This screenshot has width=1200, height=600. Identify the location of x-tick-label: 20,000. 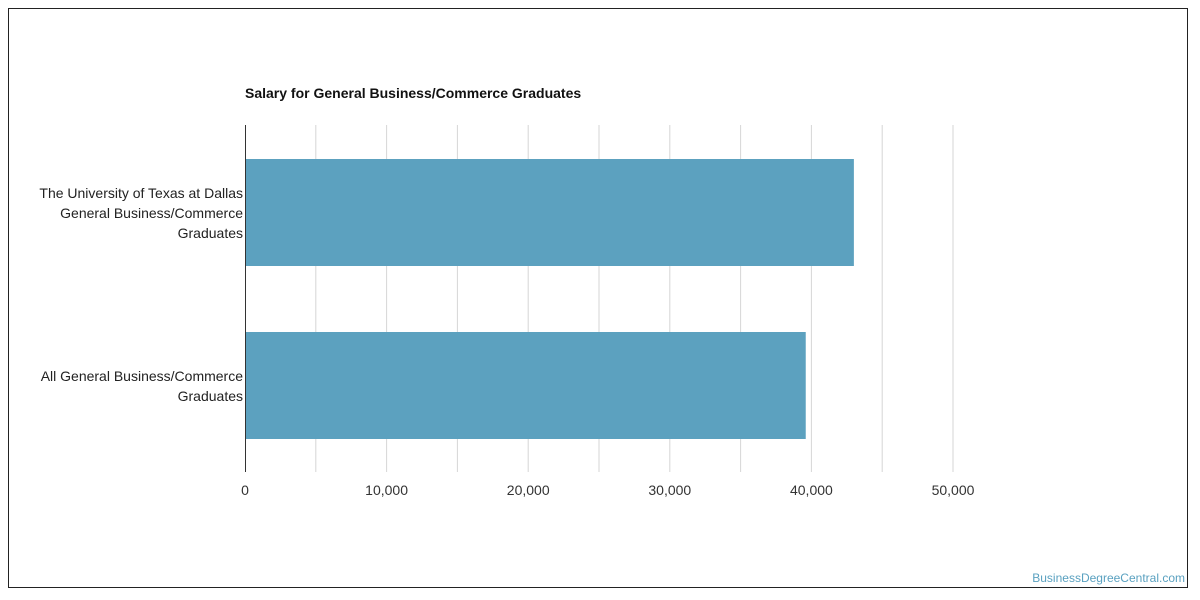
(528, 490).